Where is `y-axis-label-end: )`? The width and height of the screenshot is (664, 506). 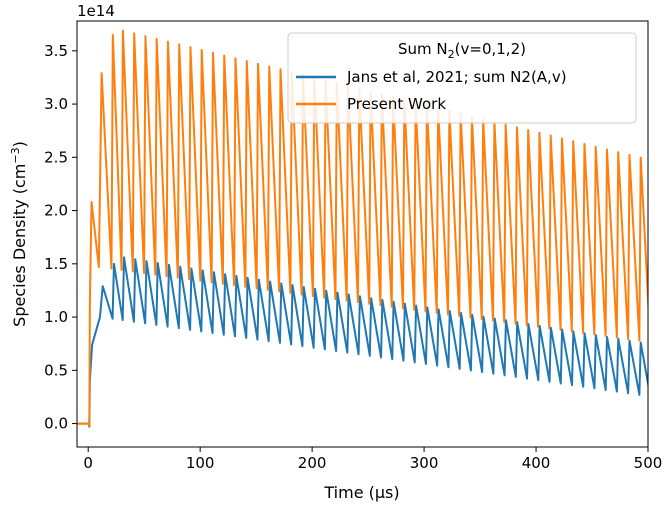 y-axis-label-end: ) is located at coordinates (19, 144).